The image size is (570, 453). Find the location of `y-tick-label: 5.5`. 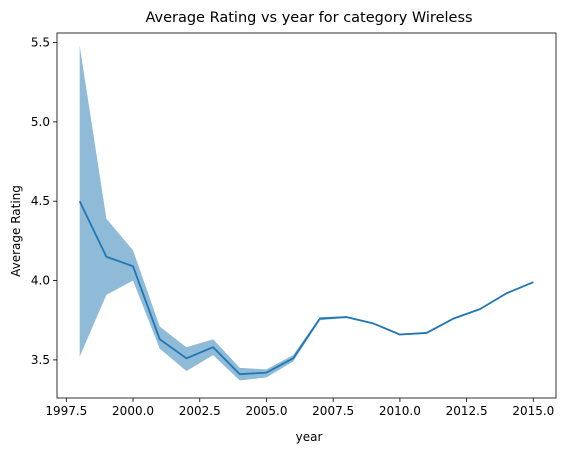

y-tick-label: 5.5 is located at coordinates (40, 43).